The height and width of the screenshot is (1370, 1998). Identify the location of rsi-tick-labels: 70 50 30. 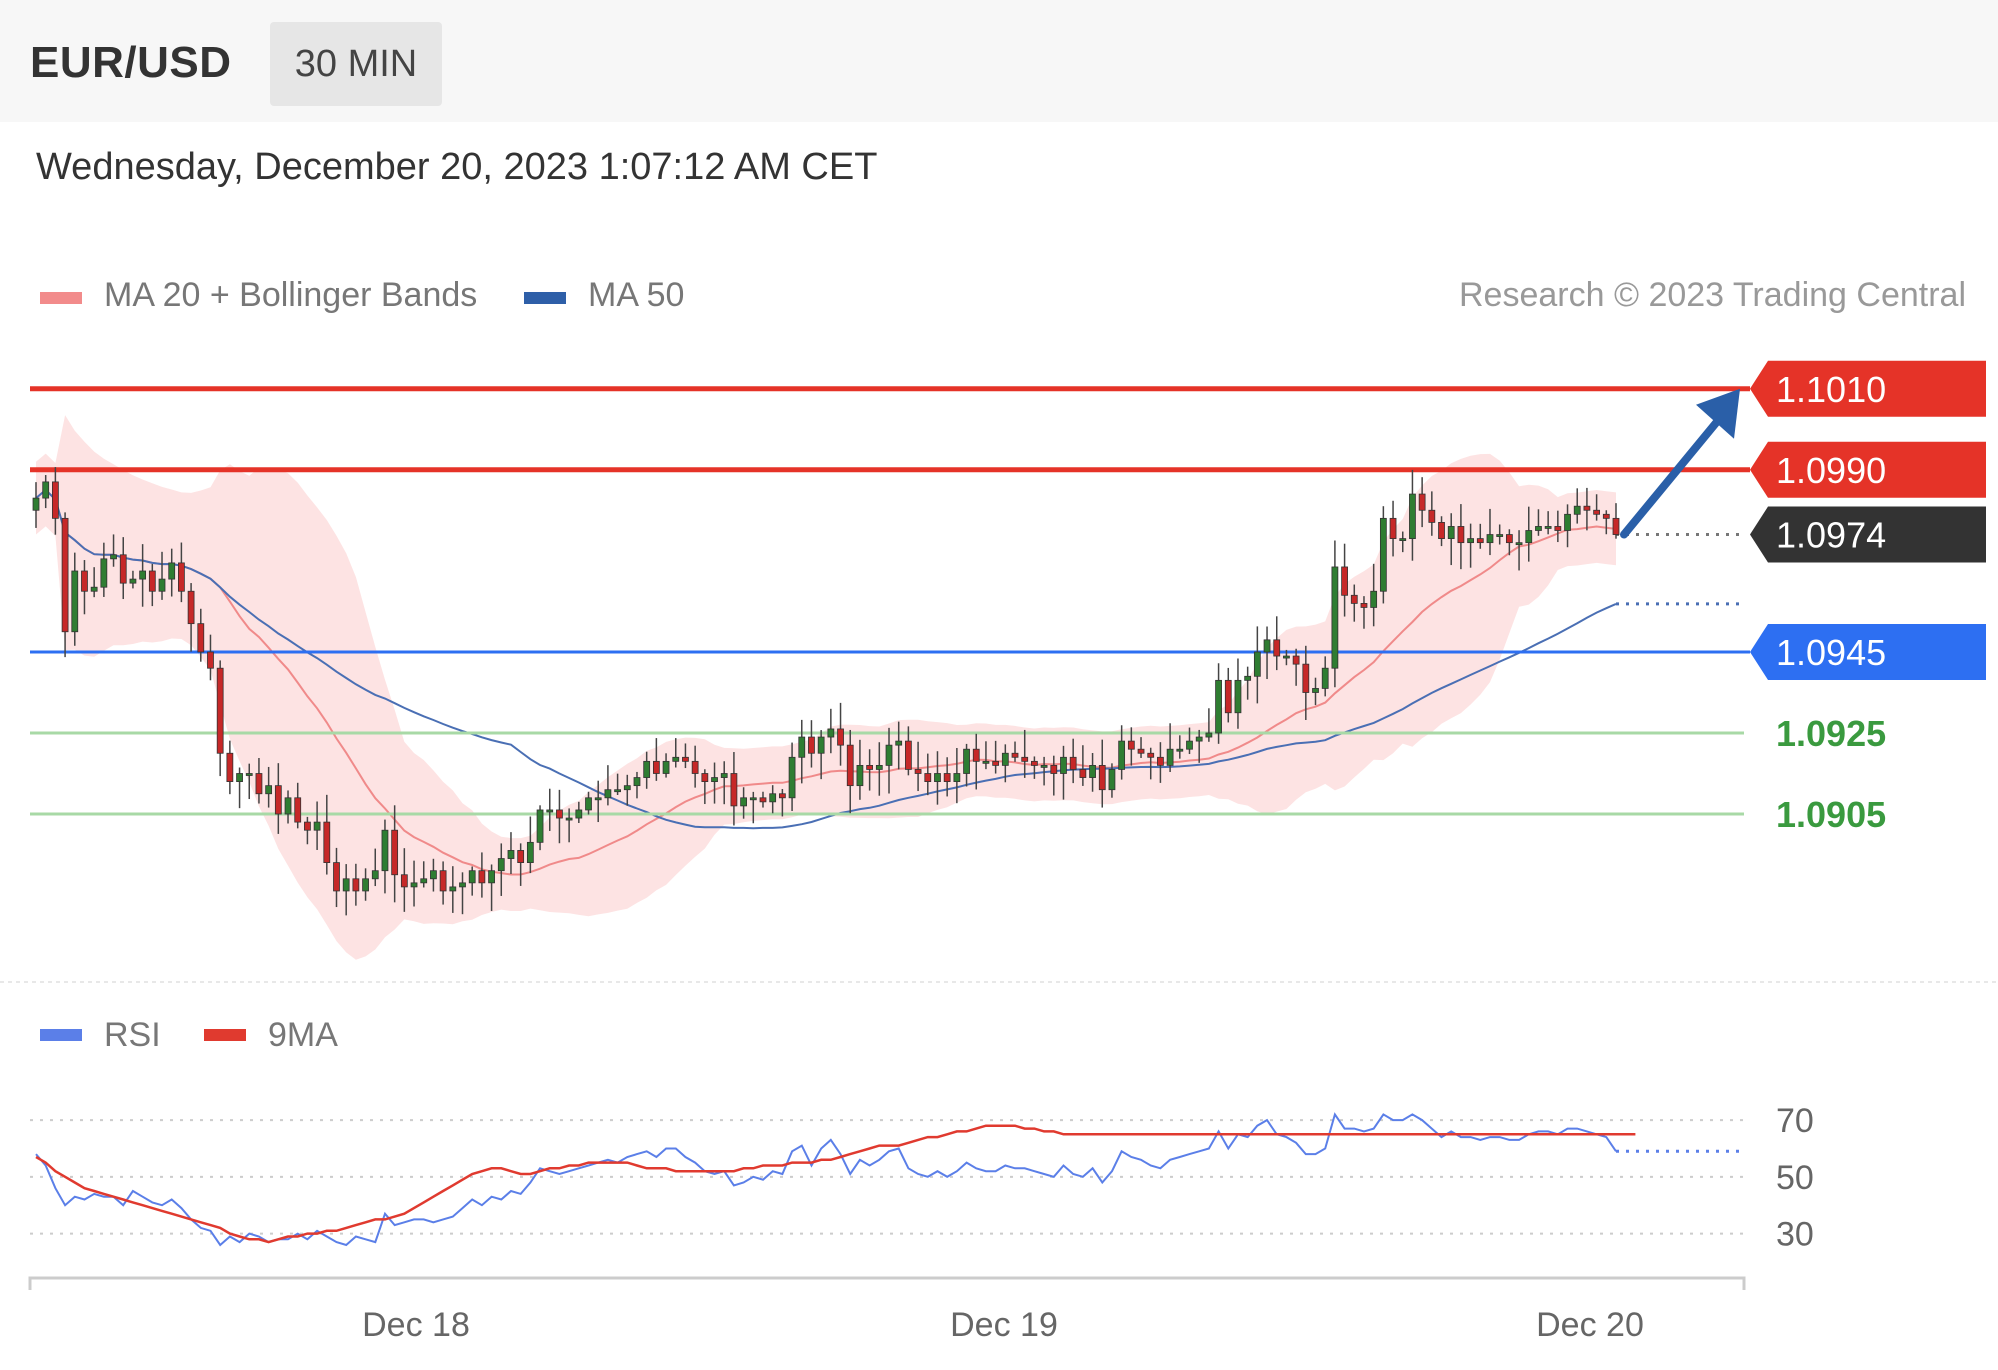
(1795, 1178).